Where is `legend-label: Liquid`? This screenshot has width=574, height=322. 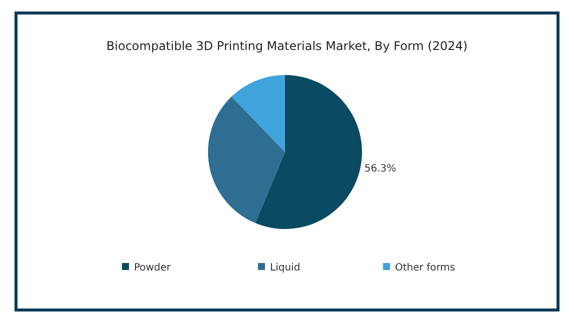 legend-label: Liquid is located at coordinates (285, 268).